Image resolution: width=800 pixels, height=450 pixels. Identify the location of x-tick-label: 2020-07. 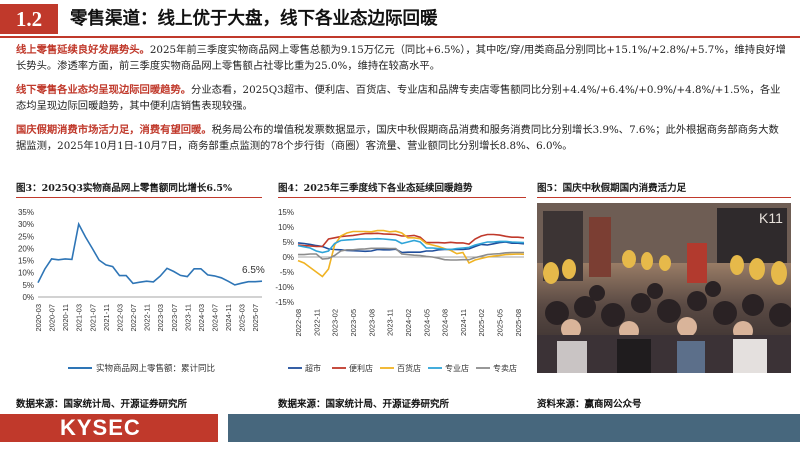
(52, 318).